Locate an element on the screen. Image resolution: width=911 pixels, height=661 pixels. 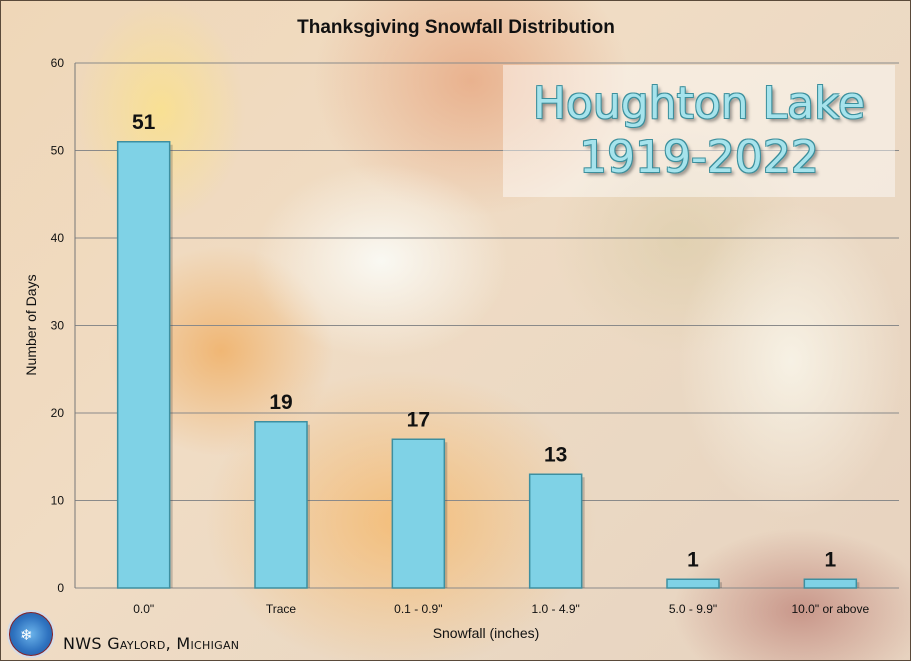
x-tick-label: Trace is located at coordinates (281, 609).